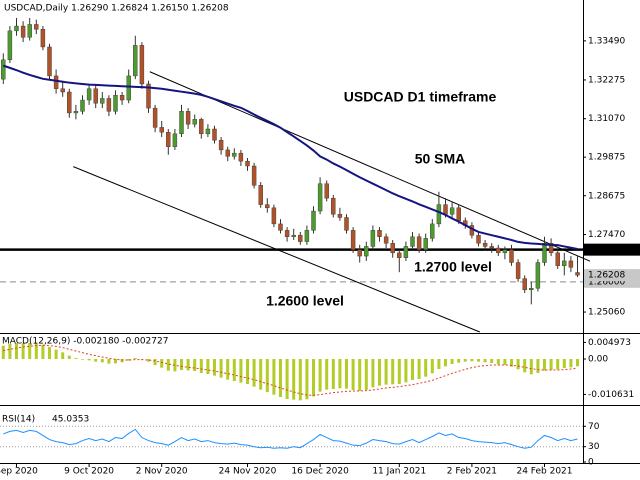  Describe the element at coordinates (290, 438) in the screenshot. I see `rsi-line` at that location.